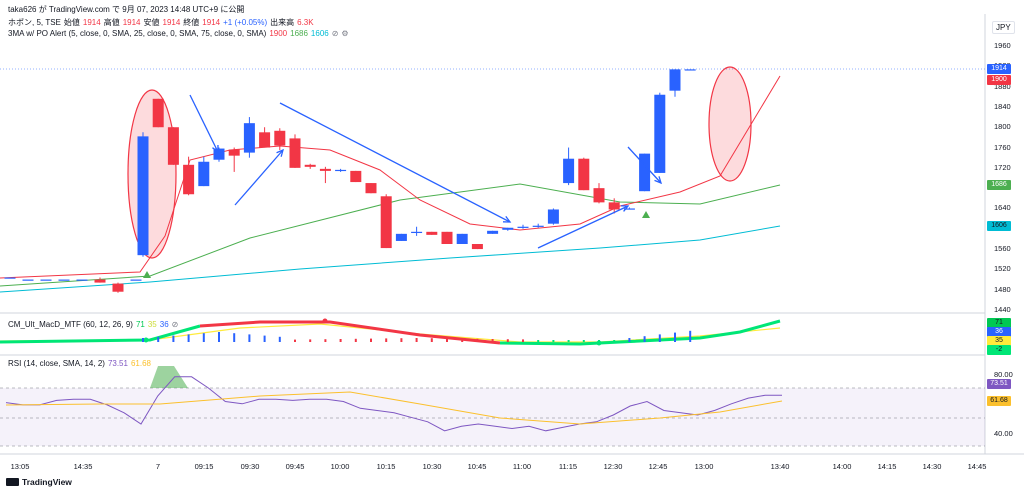 This screenshot has width=1024, height=491. Describe the element at coordinates (1002, 249) in the screenshot. I see `price-tick-label: 1560` at that location.